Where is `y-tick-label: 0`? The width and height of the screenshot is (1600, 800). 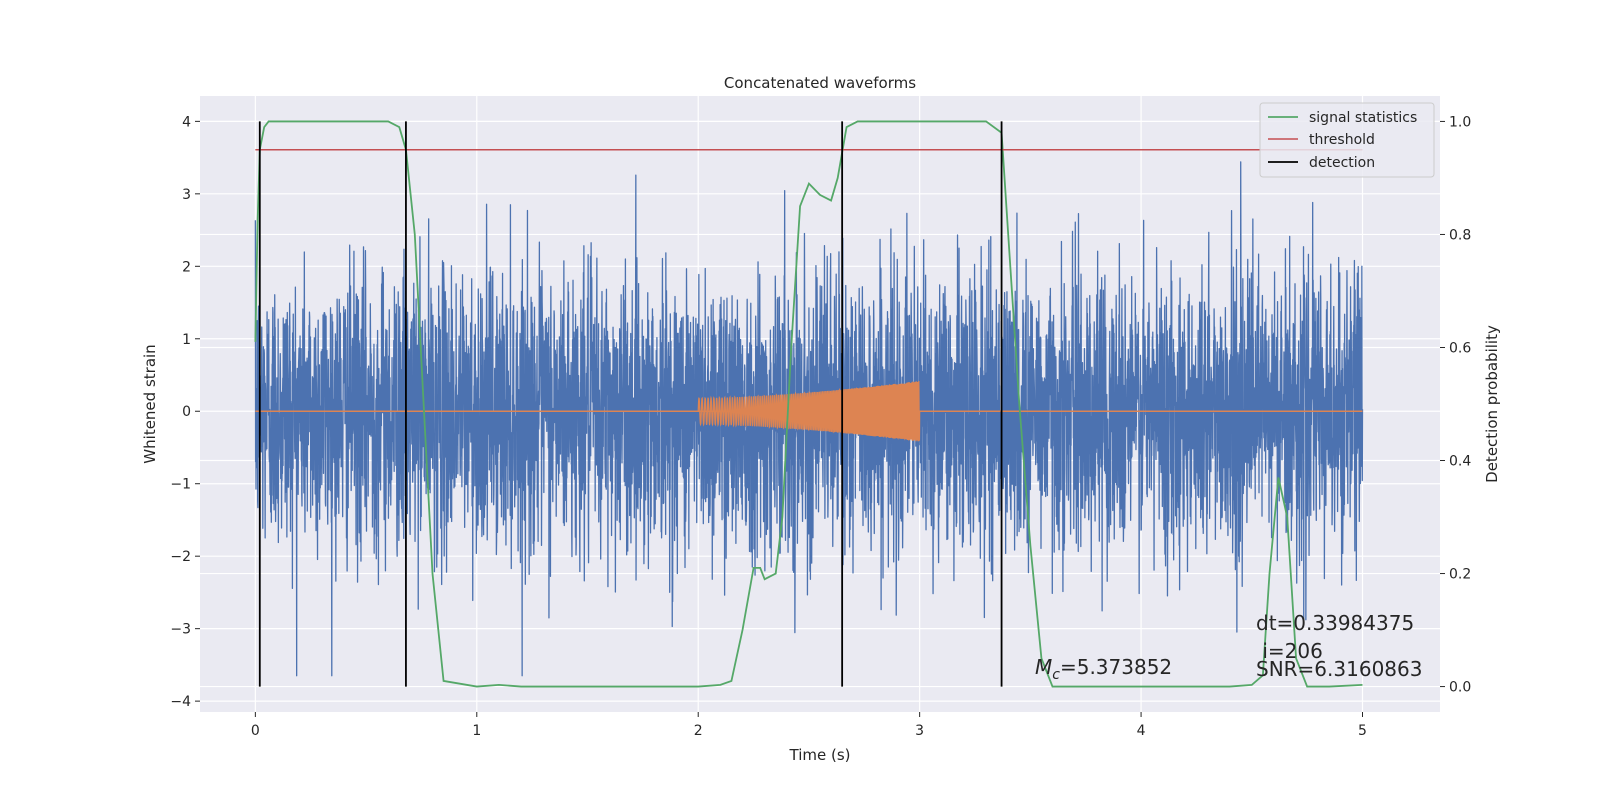
y-tick-label: 0 is located at coordinates (186, 412).